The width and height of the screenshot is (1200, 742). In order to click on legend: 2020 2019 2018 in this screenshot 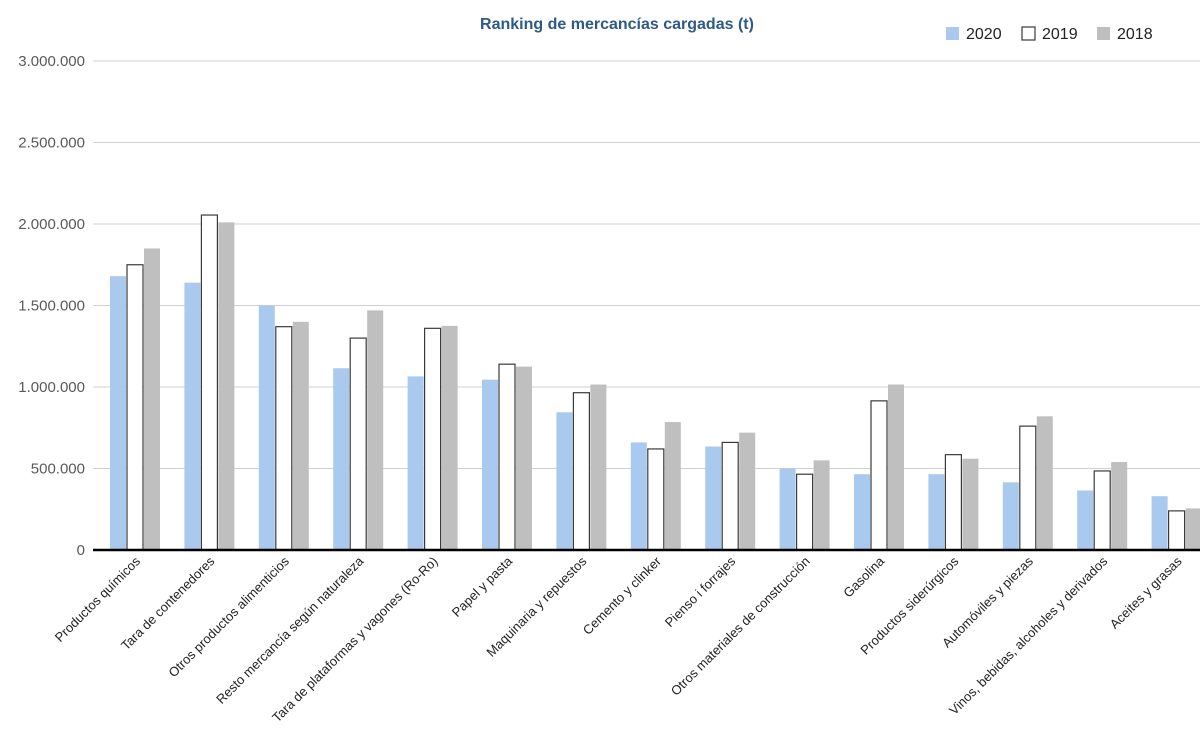, I will do `click(1049, 34)`.